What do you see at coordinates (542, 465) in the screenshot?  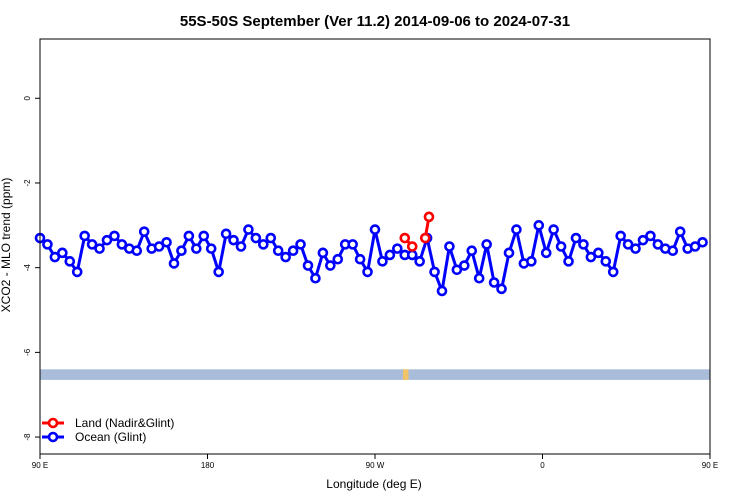 I see `x-tick-label: 0` at bounding box center [542, 465].